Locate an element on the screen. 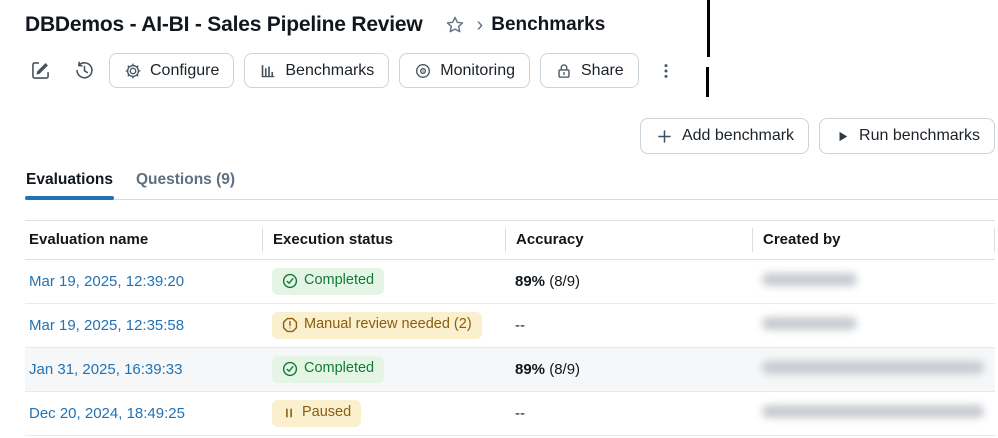 The image size is (998, 438). table-row: Mar 19, 2025, 12:39:20 is located at coordinates (510, 282).